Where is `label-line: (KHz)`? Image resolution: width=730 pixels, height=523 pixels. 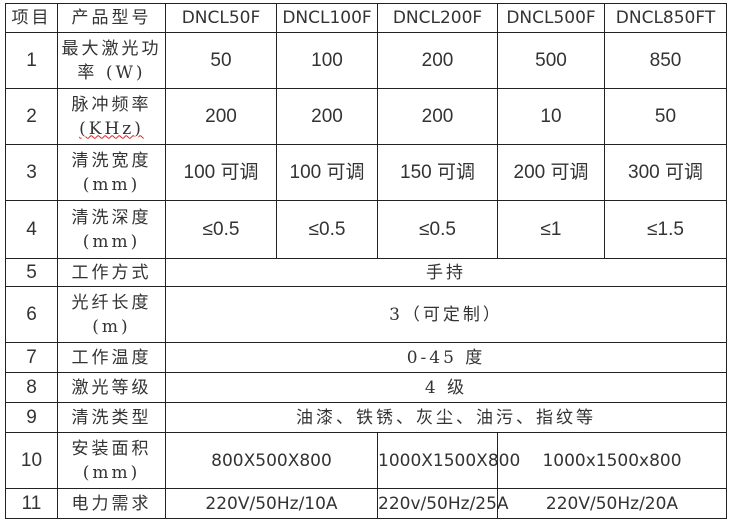
label-line: (KHz) is located at coordinates (111, 128).